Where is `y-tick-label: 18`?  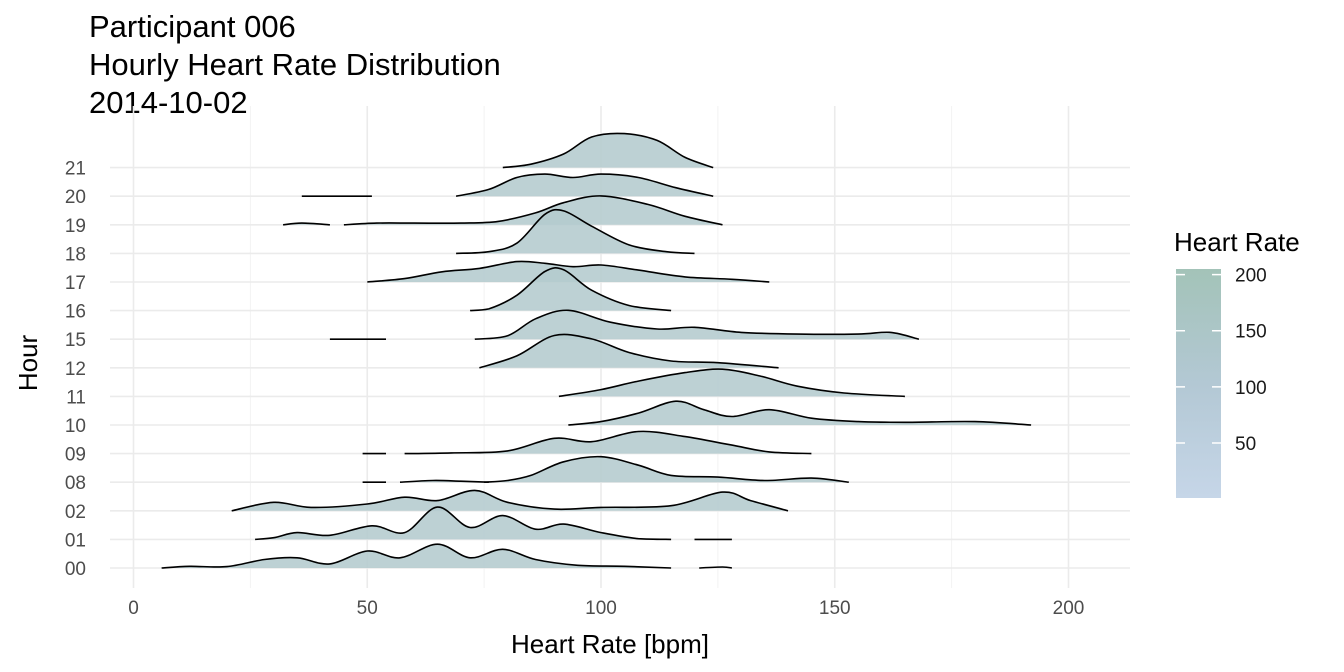
y-tick-label: 18 is located at coordinates (75, 254).